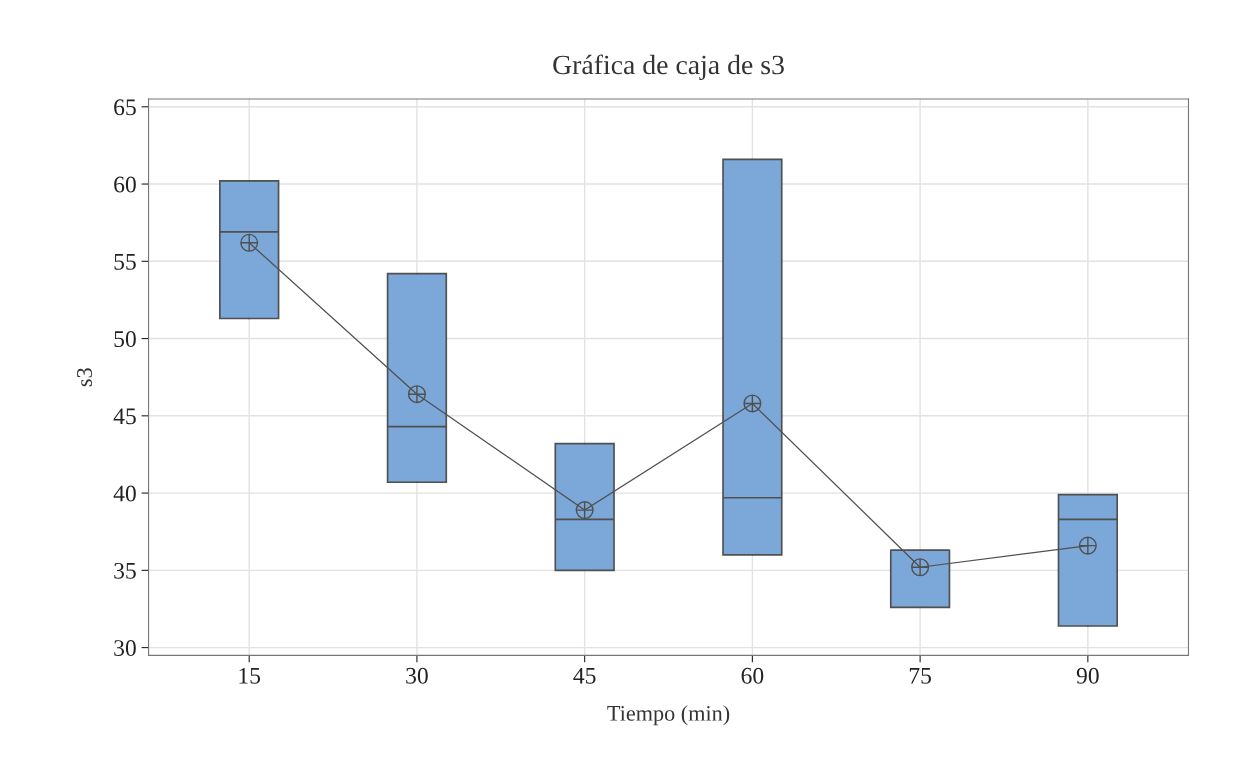 This screenshot has width=1238, height=762. What do you see at coordinates (1087, 675) in the screenshot?
I see `x-tick-label: 90` at bounding box center [1087, 675].